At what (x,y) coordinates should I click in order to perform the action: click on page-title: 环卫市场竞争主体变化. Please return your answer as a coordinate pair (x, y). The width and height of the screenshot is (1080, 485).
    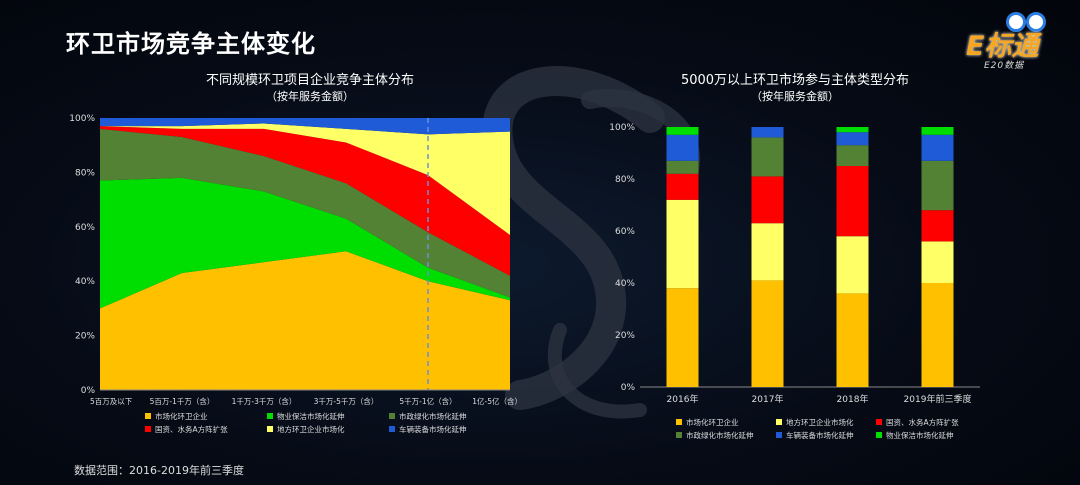
    Looking at the image, I should click on (191, 44).